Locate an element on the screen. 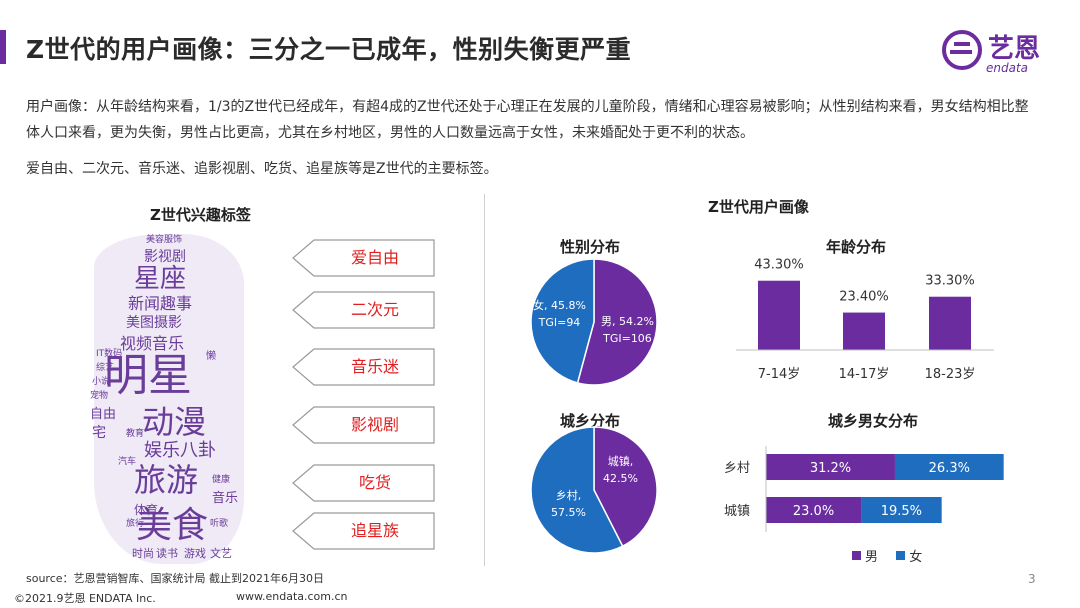 This screenshot has height=608, width=1080. age-bar-category-label: 14-17岁 is located at coordinates (864, 374).